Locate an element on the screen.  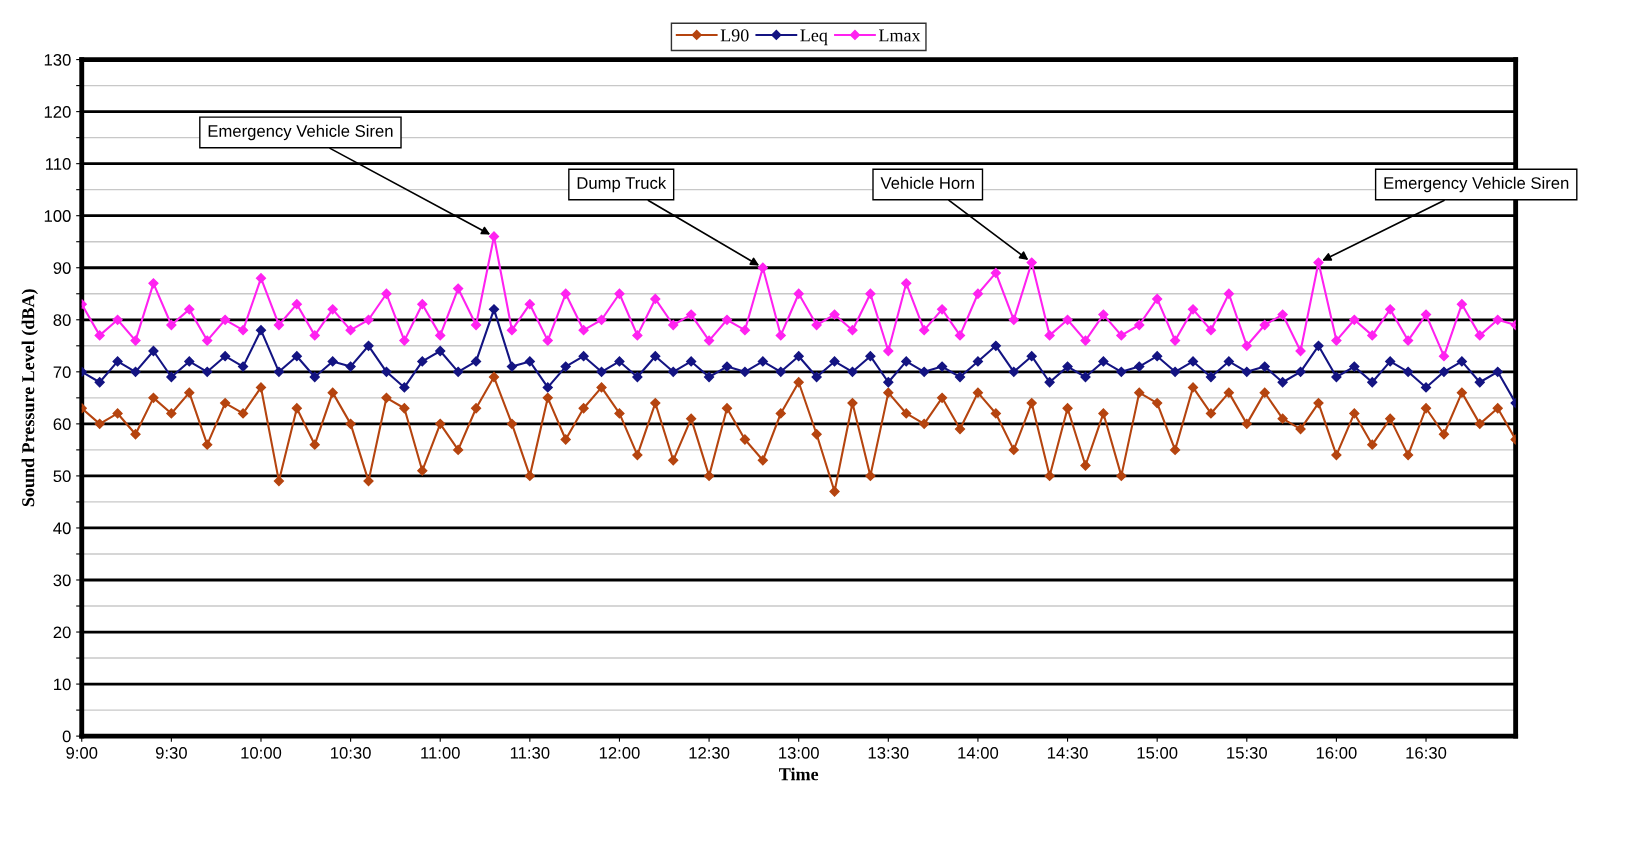
y-tick-label: 60 is located at coordinates (62, 424).